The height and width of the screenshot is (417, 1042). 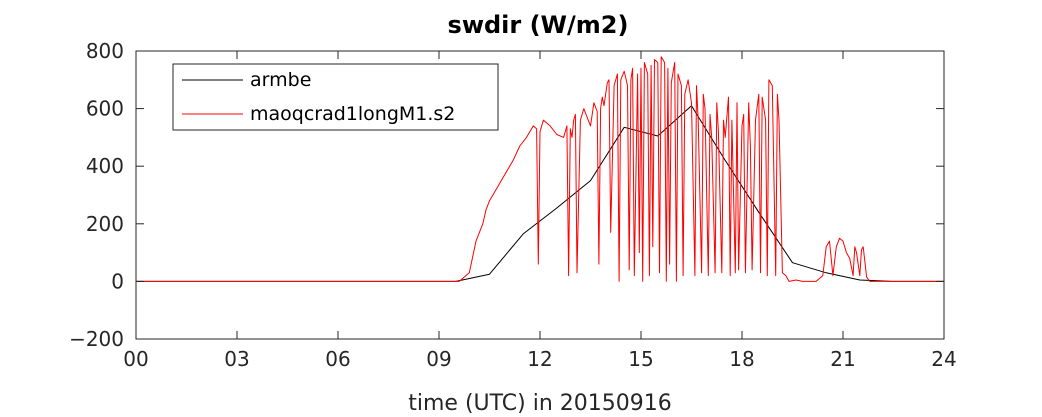 I want to click on legend: armbe maoqcrad1longM1.s2, so click(x=335, y=97).